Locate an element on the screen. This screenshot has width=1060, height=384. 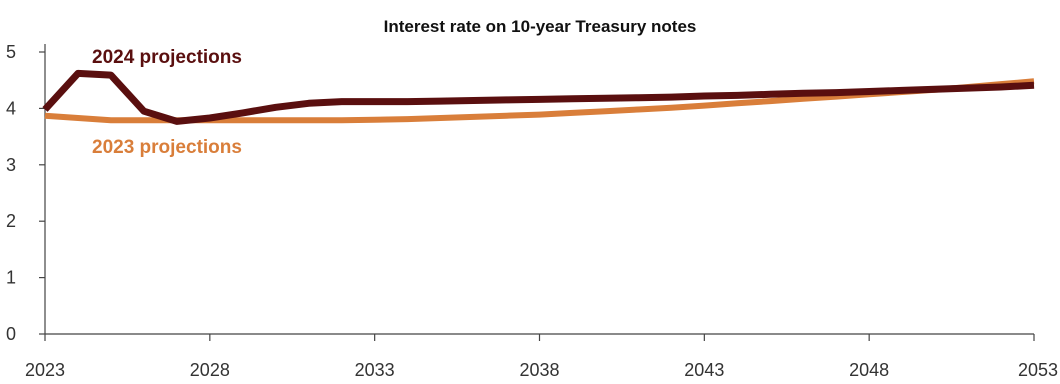
chart-title: Interest rate on 10-year Treasury notes is located at coordinates (540, 26).